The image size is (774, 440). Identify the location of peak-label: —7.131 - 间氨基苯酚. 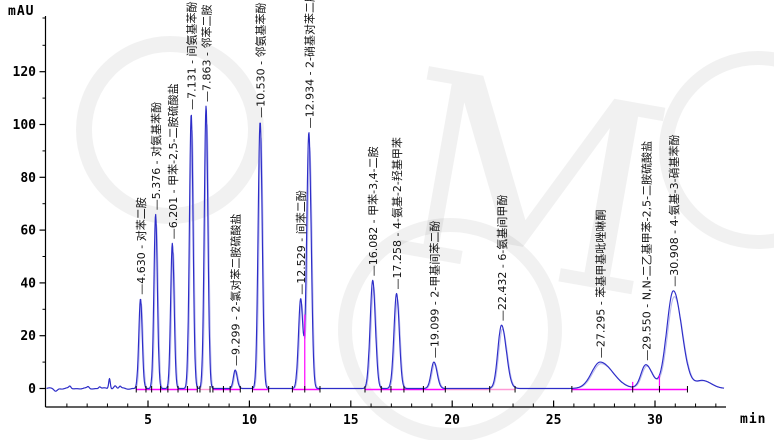
(192, 55).